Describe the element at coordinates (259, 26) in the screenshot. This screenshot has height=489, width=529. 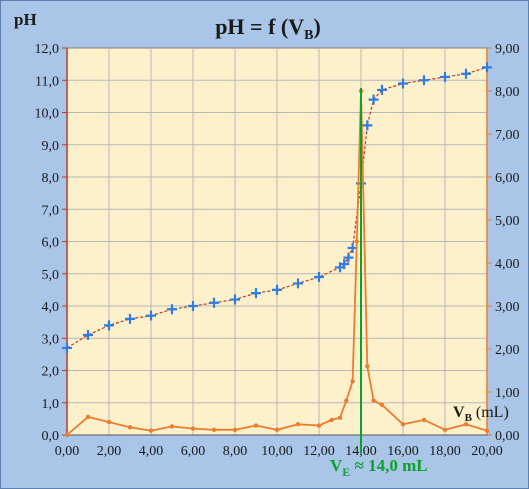
I see `title-main: pH = f (V` at that location.